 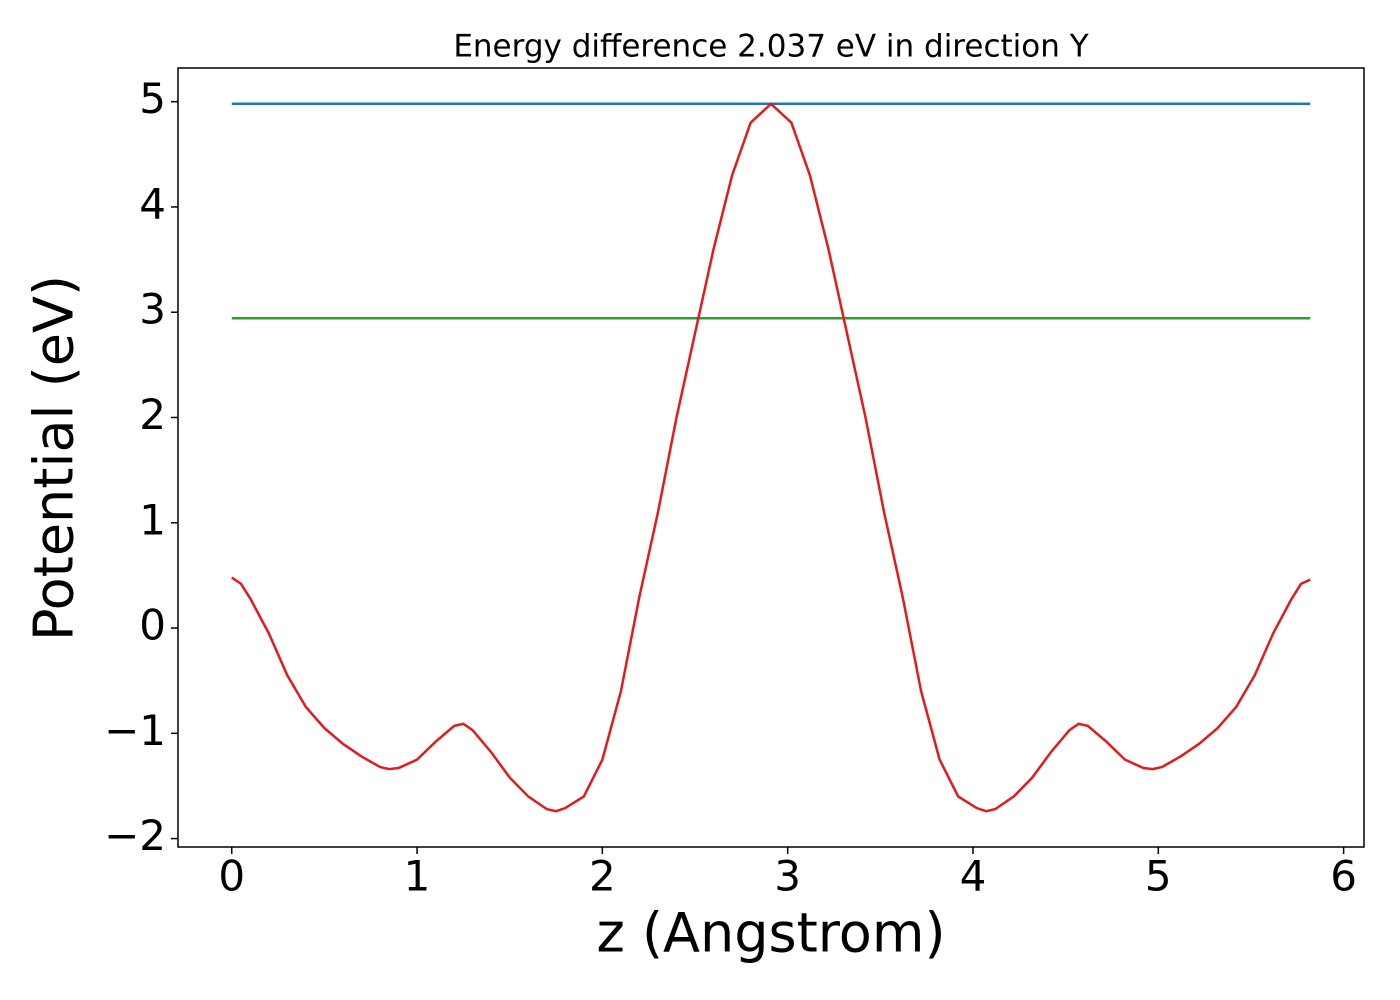 I want to click on x-tick-label: 6, so click(x=1343, y=876).